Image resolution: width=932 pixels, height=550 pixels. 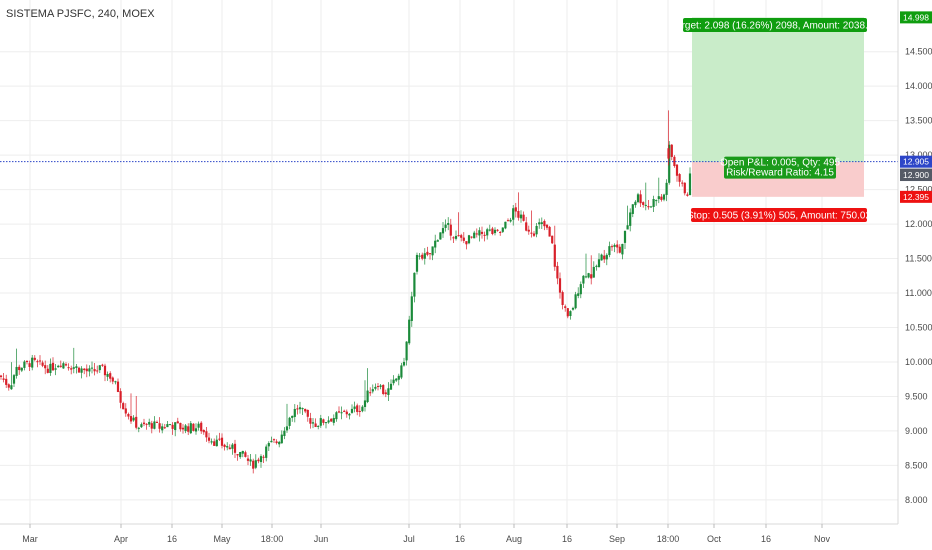 What do you see at coordinates (918, 259) in the screenshot?
I see `y-tick-label: 11.500` at bounding box center [918, 259].